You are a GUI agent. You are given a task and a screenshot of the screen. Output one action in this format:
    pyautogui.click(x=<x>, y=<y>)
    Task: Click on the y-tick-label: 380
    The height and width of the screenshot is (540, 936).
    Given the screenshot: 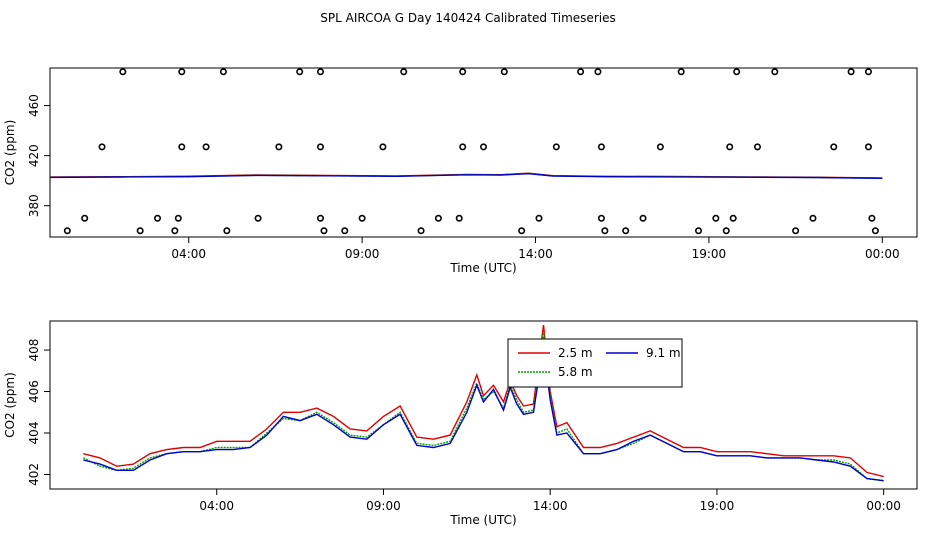 What is the action you would take?
    pyautogui.click(x=34, y=205)
    